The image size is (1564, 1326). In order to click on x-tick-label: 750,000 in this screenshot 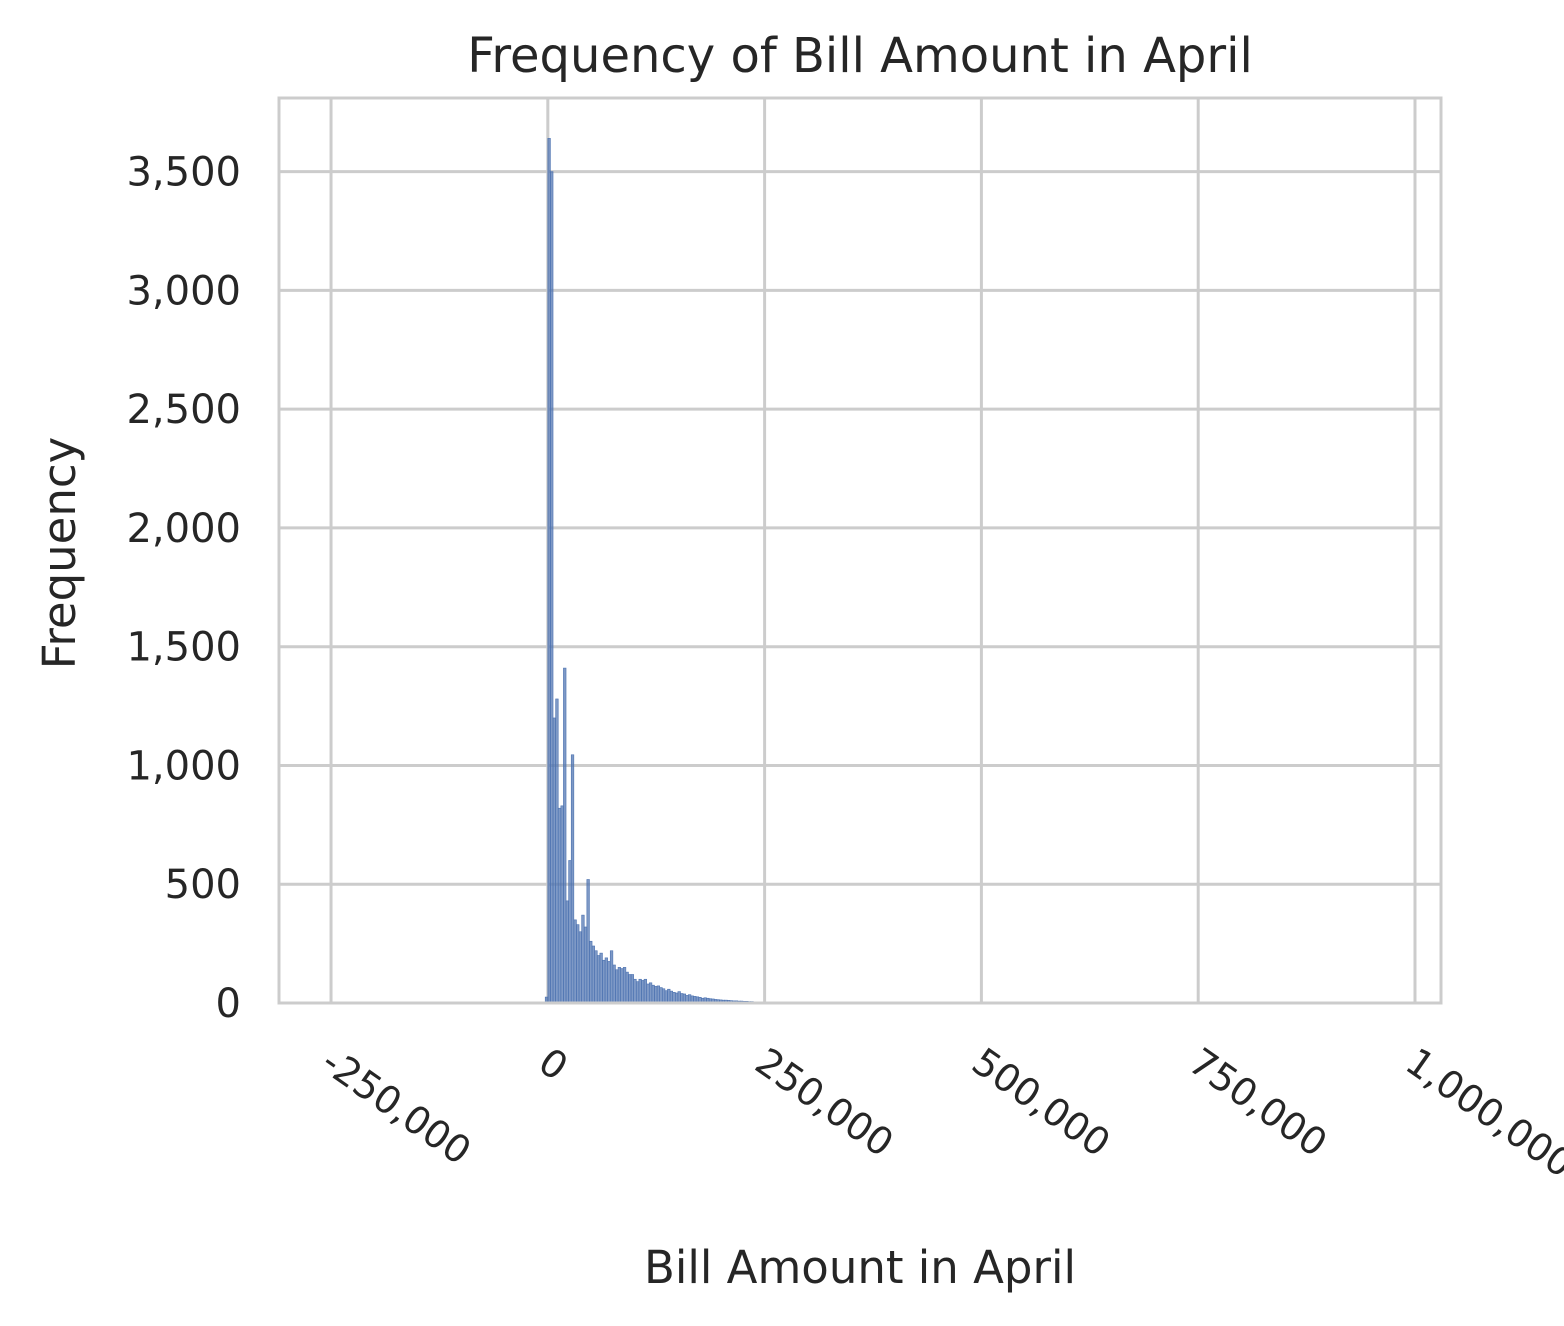, I will do `click(1258, 1102)`.